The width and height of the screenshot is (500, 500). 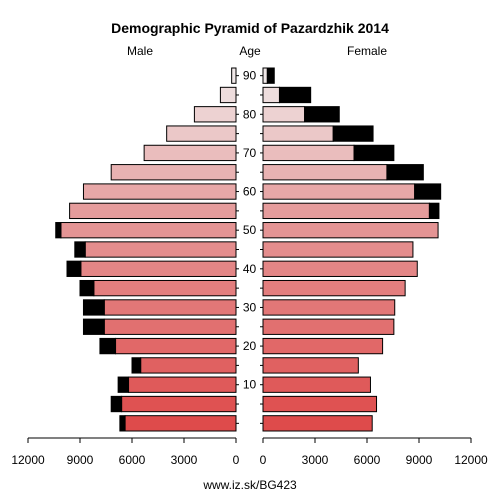 I want to click on male-x-tick-label: 6000, so click(x=132, y=460).